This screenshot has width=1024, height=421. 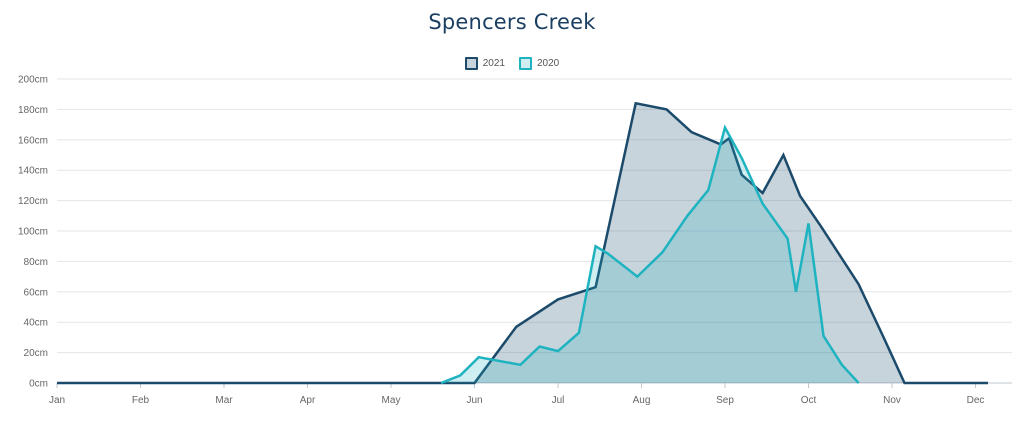 What do you see at coordinates (471, 63) in the screenshot?
I see `legend-swatch-2021` at bounding box center [471, 63].